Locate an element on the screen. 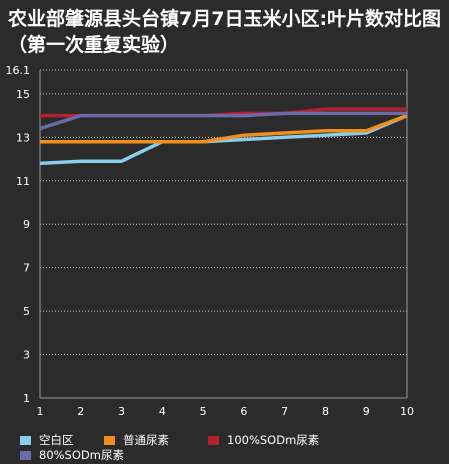 Image resolution: width=449 pixels, height=464 pixels. chart-title: 农业部肇源县头台镇7月7日玉米小区:叶片数对比图（第一次重复实验） is located at coordinates (225, 32).